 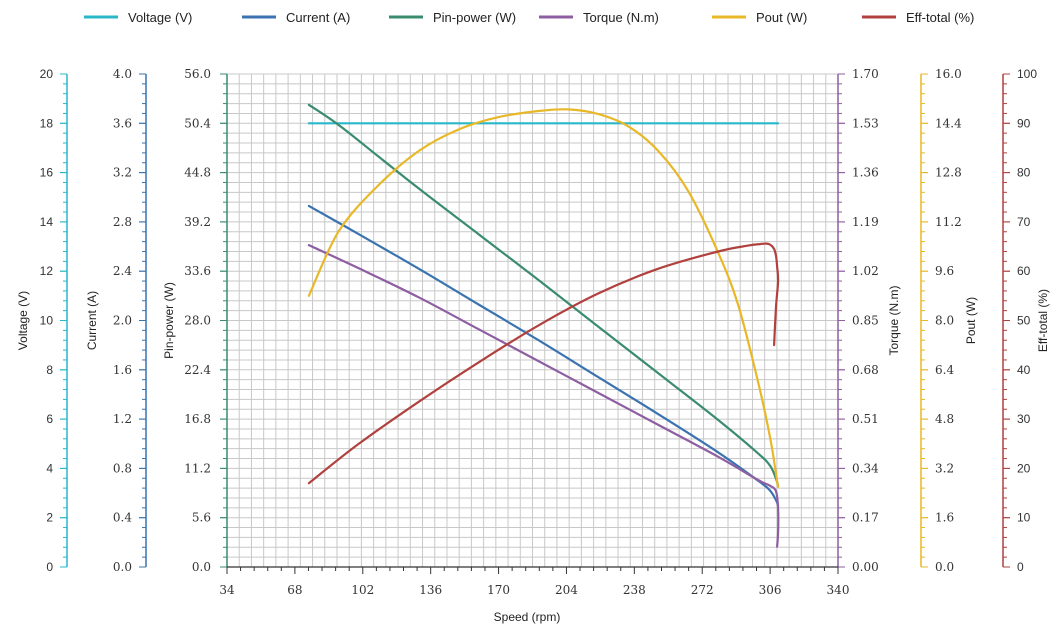 I want to click on x-tick-label: 272, so click(x=702, y=590).